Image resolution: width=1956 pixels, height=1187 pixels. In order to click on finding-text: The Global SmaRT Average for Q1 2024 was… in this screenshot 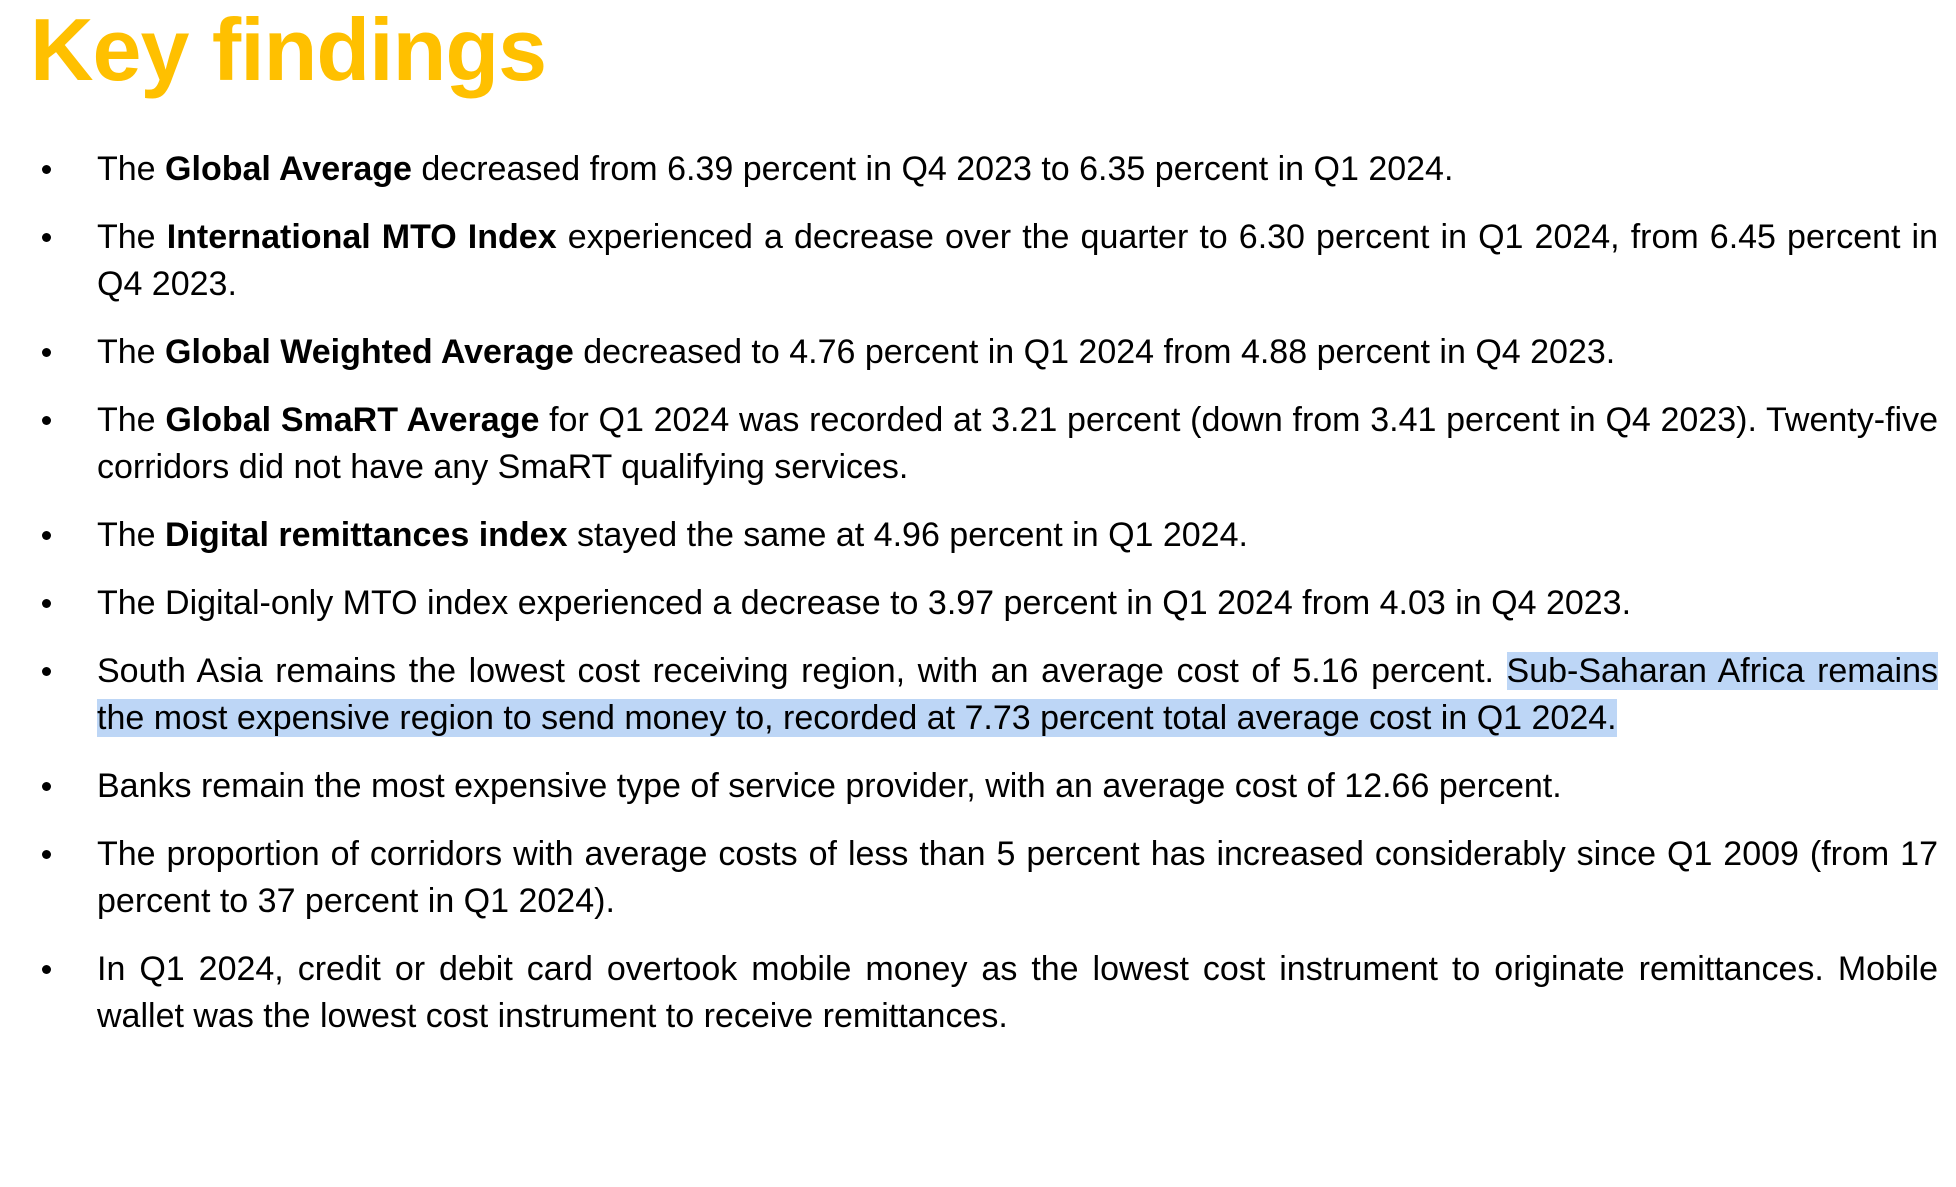, I will do `click(1017, 443)`.